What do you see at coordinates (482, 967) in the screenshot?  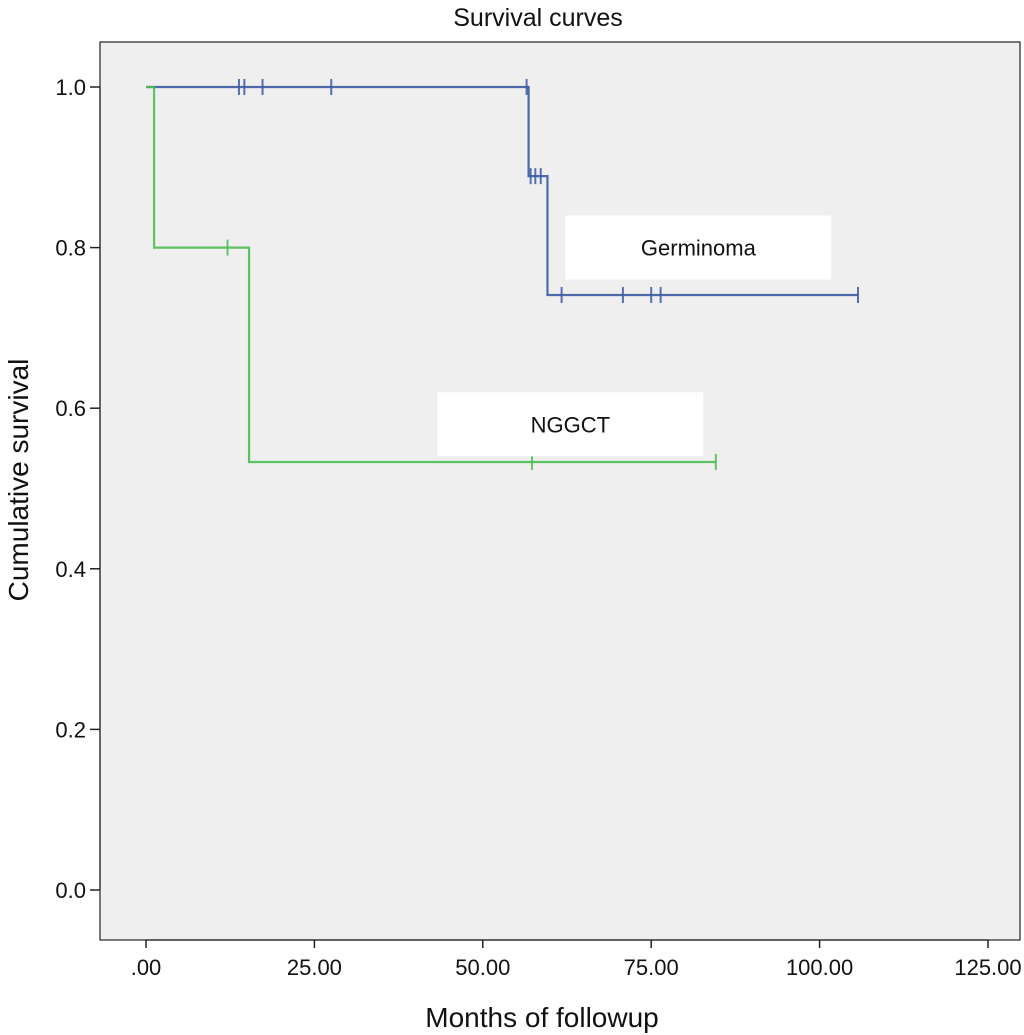 I see `x-tick-label: 50.00` at bounding box center [482, 967].